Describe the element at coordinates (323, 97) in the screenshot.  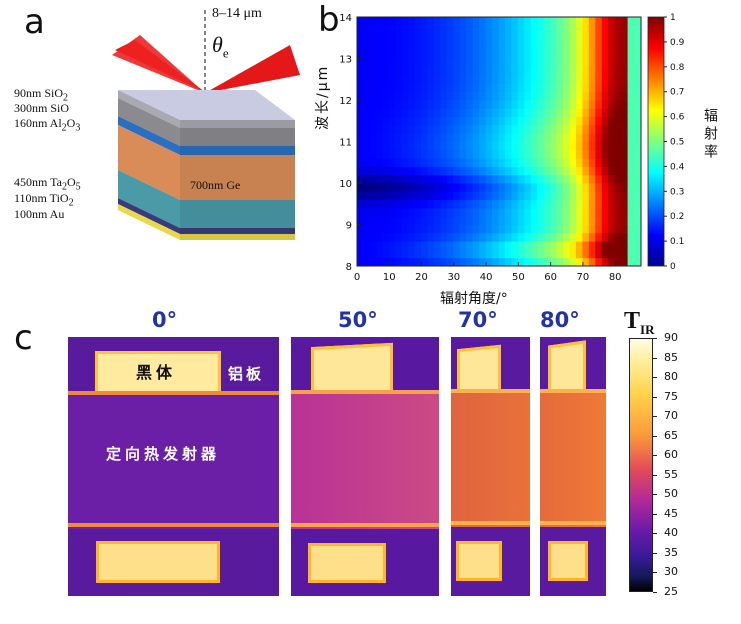
I see `heatmap-ylabel: 波长/μm` at that location.